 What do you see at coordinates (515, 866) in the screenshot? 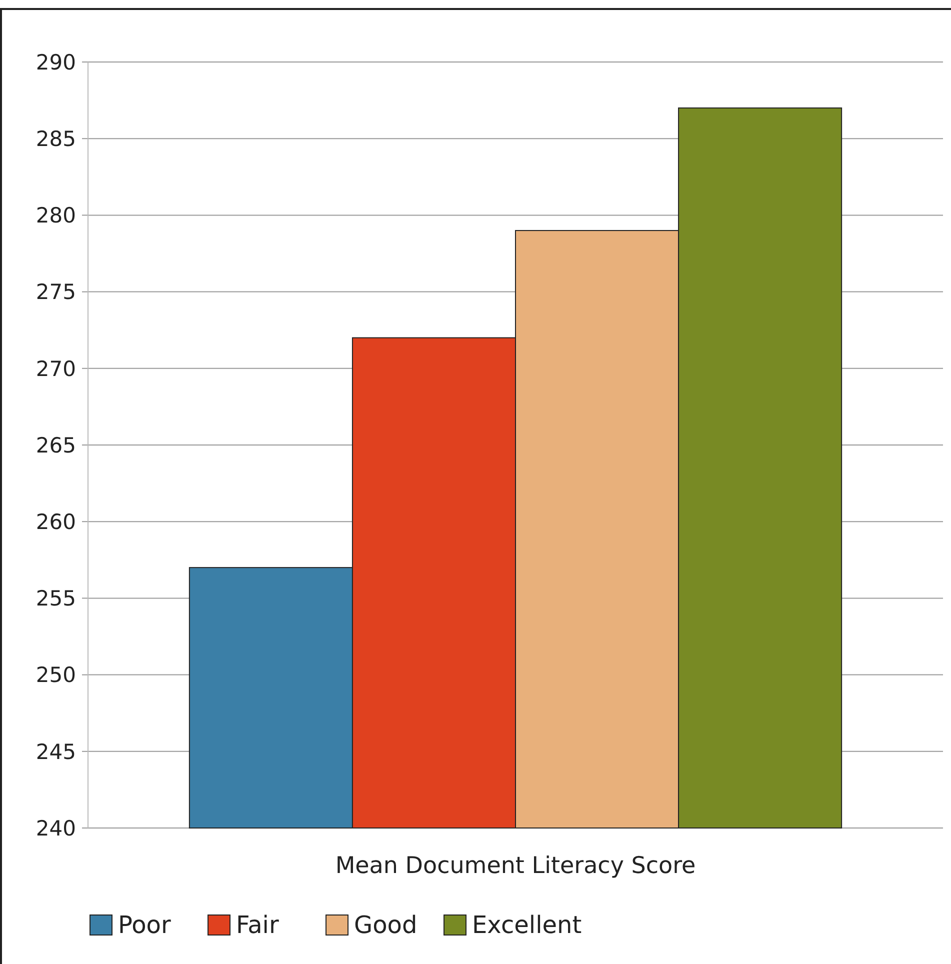
I see `x-tick-label: Mean Document Literacy Score` at bounding box center [515, 866].